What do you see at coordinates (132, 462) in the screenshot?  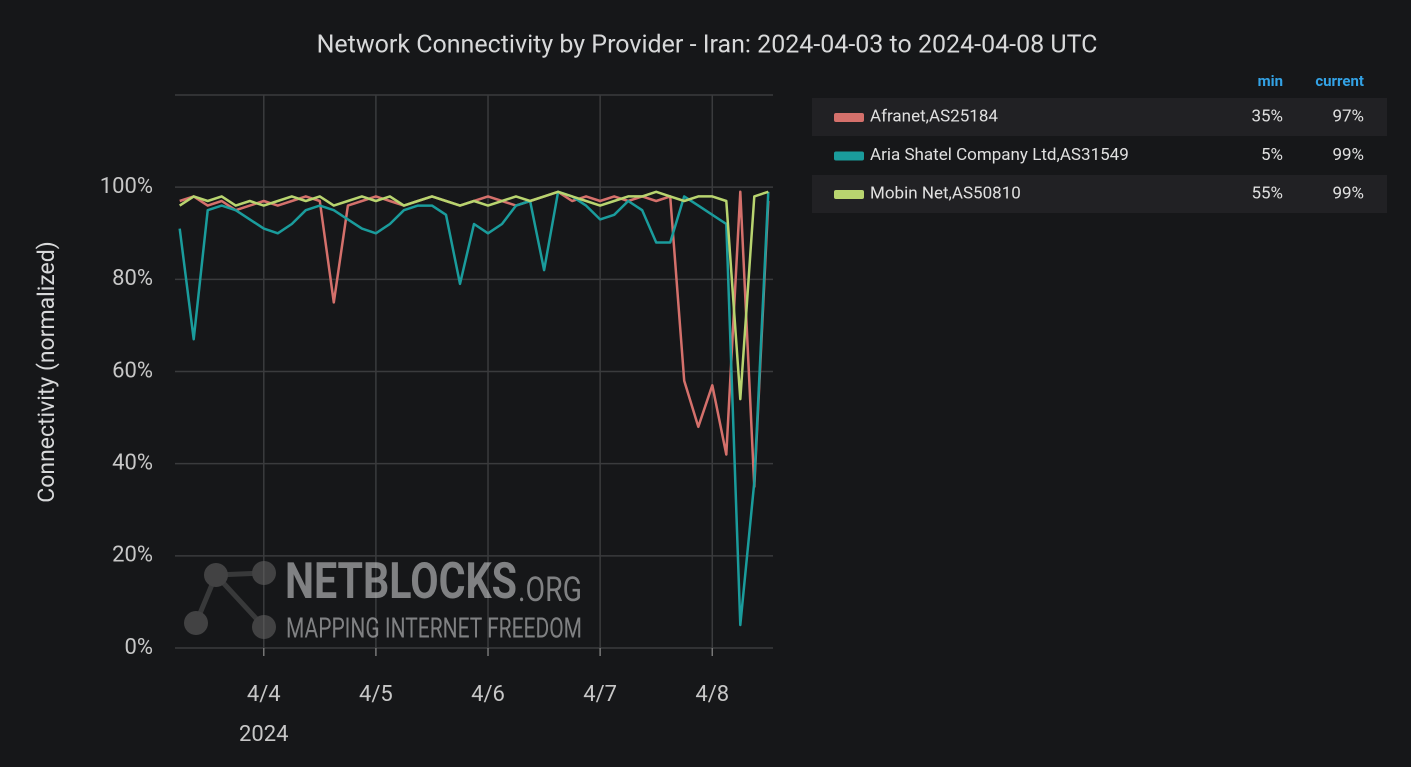 I see `y-tick-label: 40%` at bounding box center [132, 462].